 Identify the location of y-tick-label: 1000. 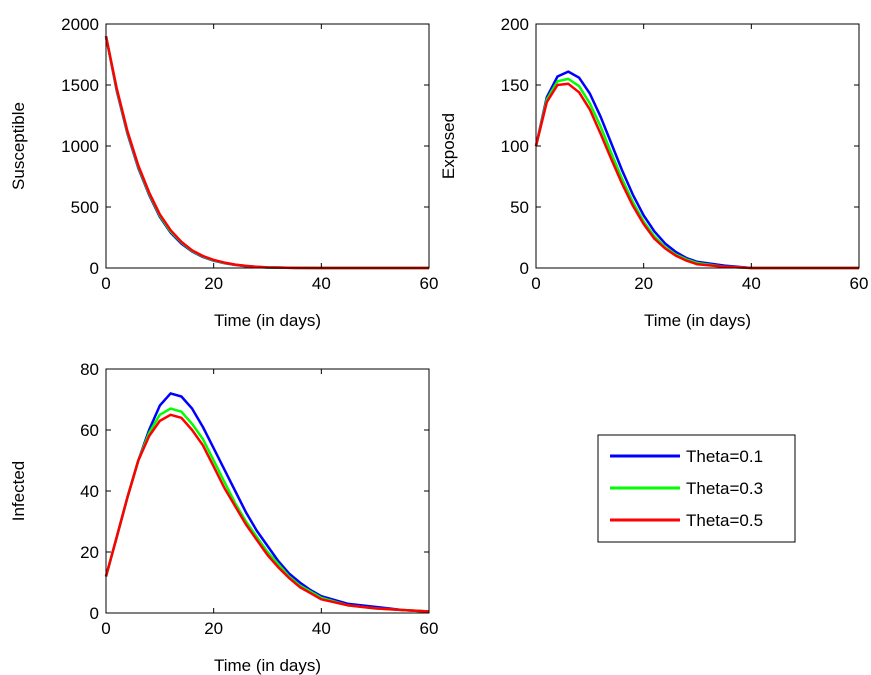
(80, 146).